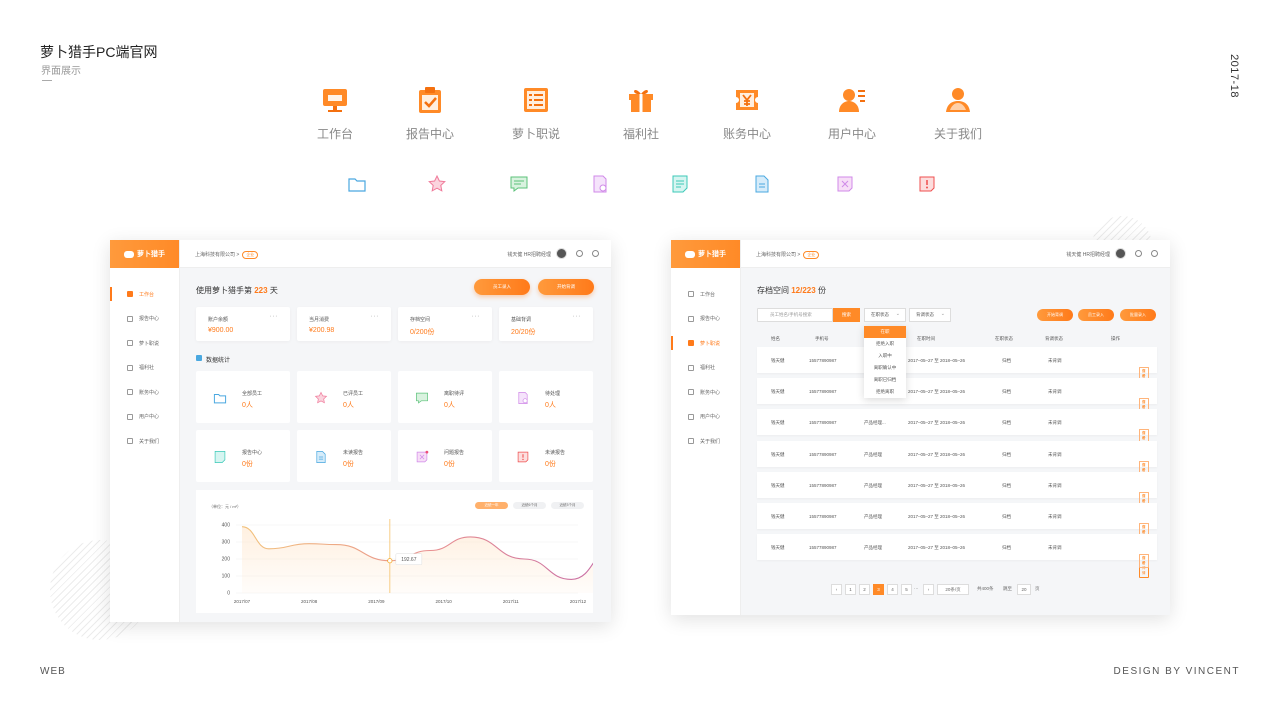 This screenshot has height=720, width=1280. What do you see at coordinates (1024, 589) in the screenshot?
I see `goto-page-input: 20` at bounding box center [1024, 589].